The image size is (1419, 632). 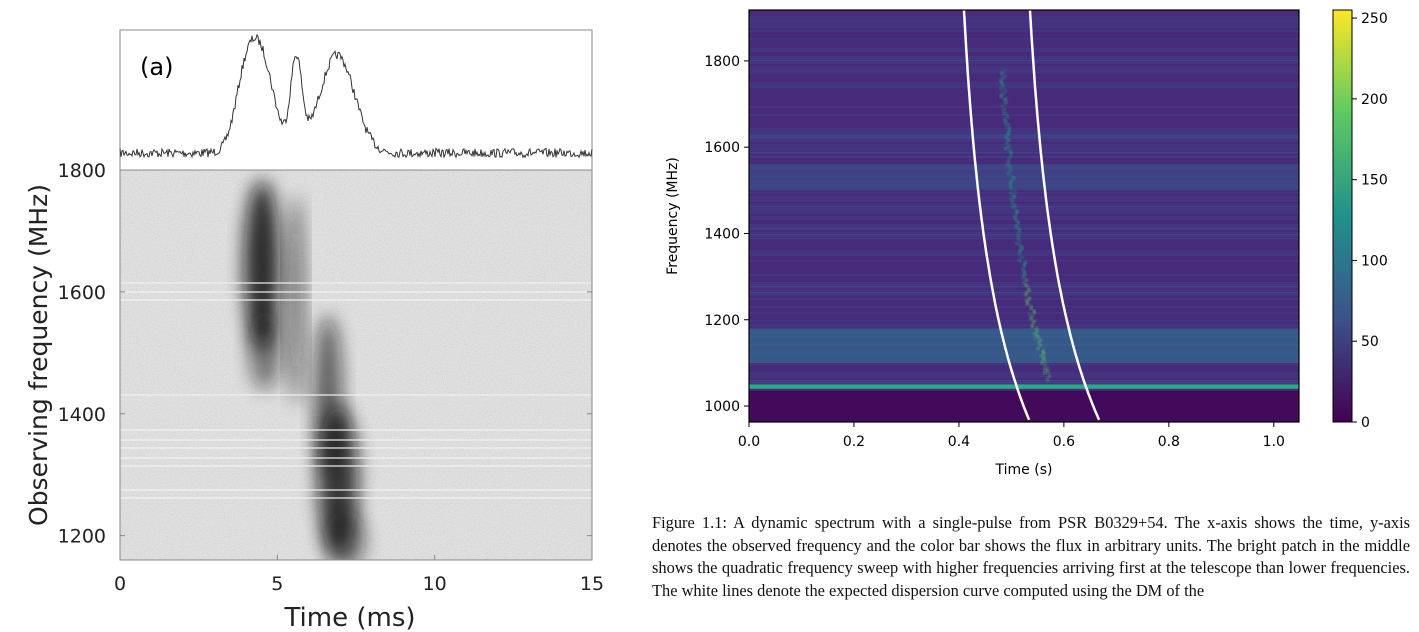 I want to click on y-axis-label: Frequency (MHz), so click(x=673, y=216).